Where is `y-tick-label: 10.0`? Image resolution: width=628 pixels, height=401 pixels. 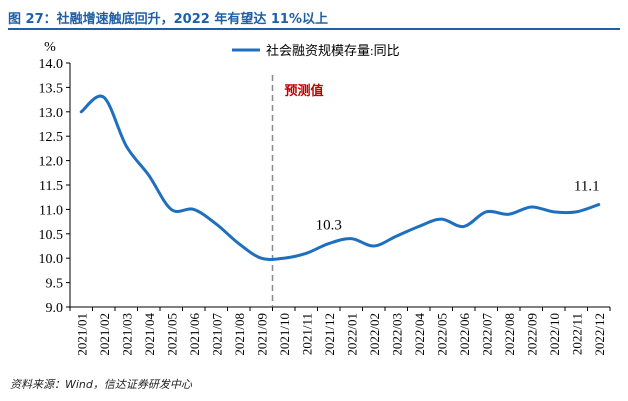 y-tick-label: 10.0 is located at coordinates (51, 259).